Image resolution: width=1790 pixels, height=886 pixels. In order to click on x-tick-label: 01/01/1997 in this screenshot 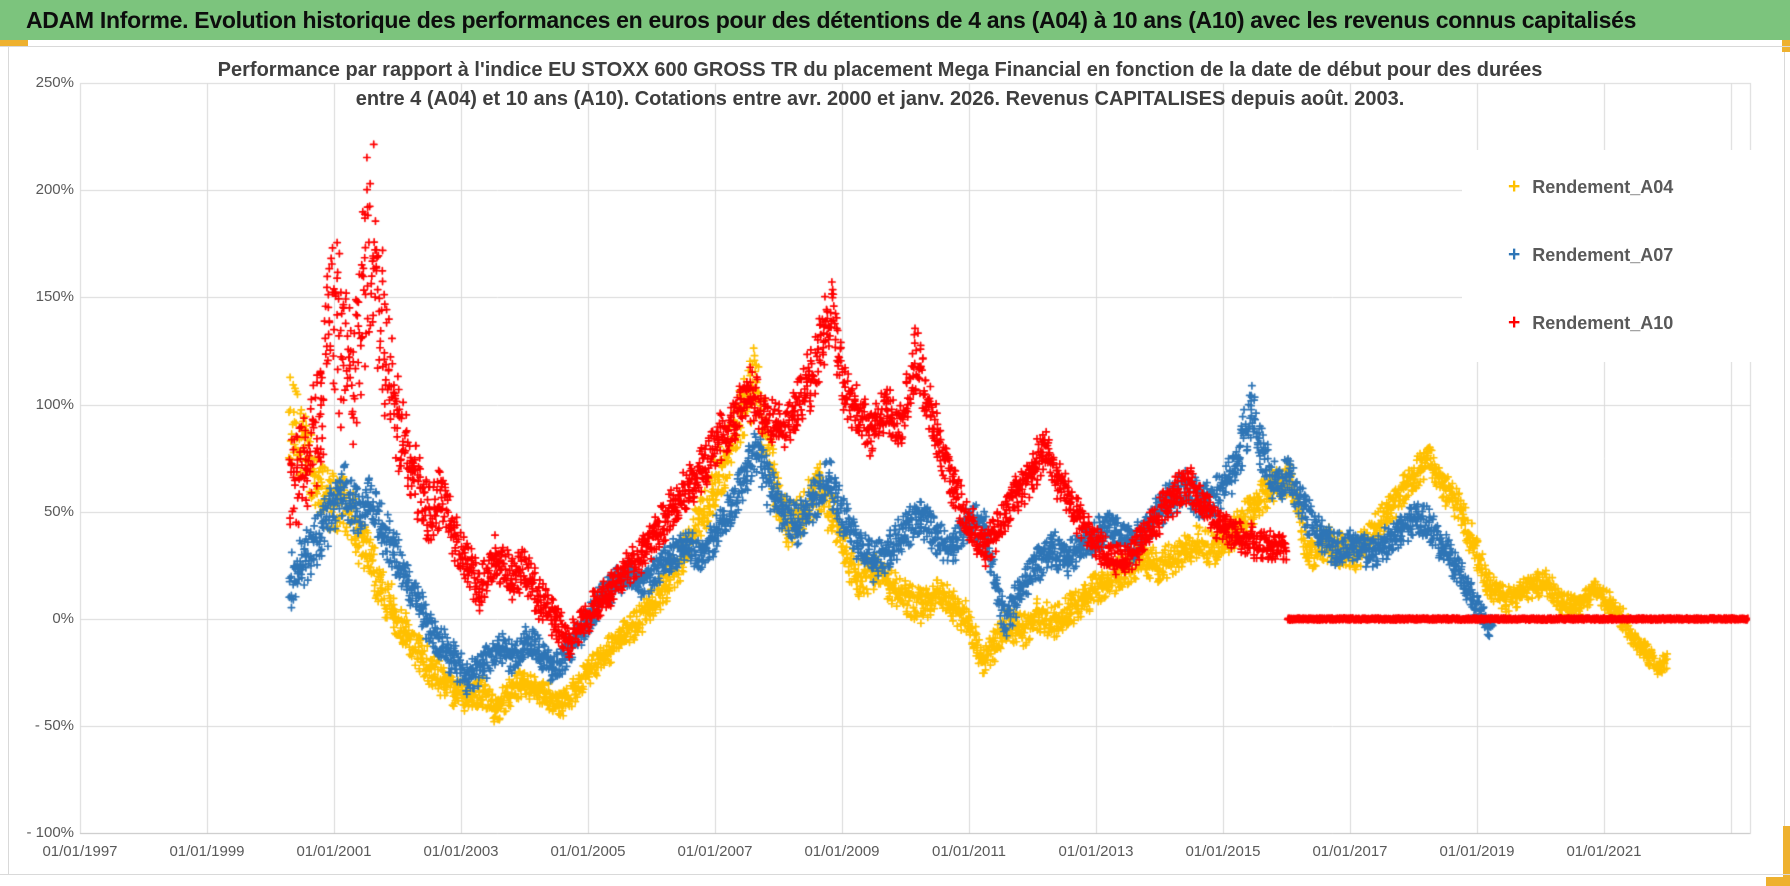, I will do `click(80, 851)`.